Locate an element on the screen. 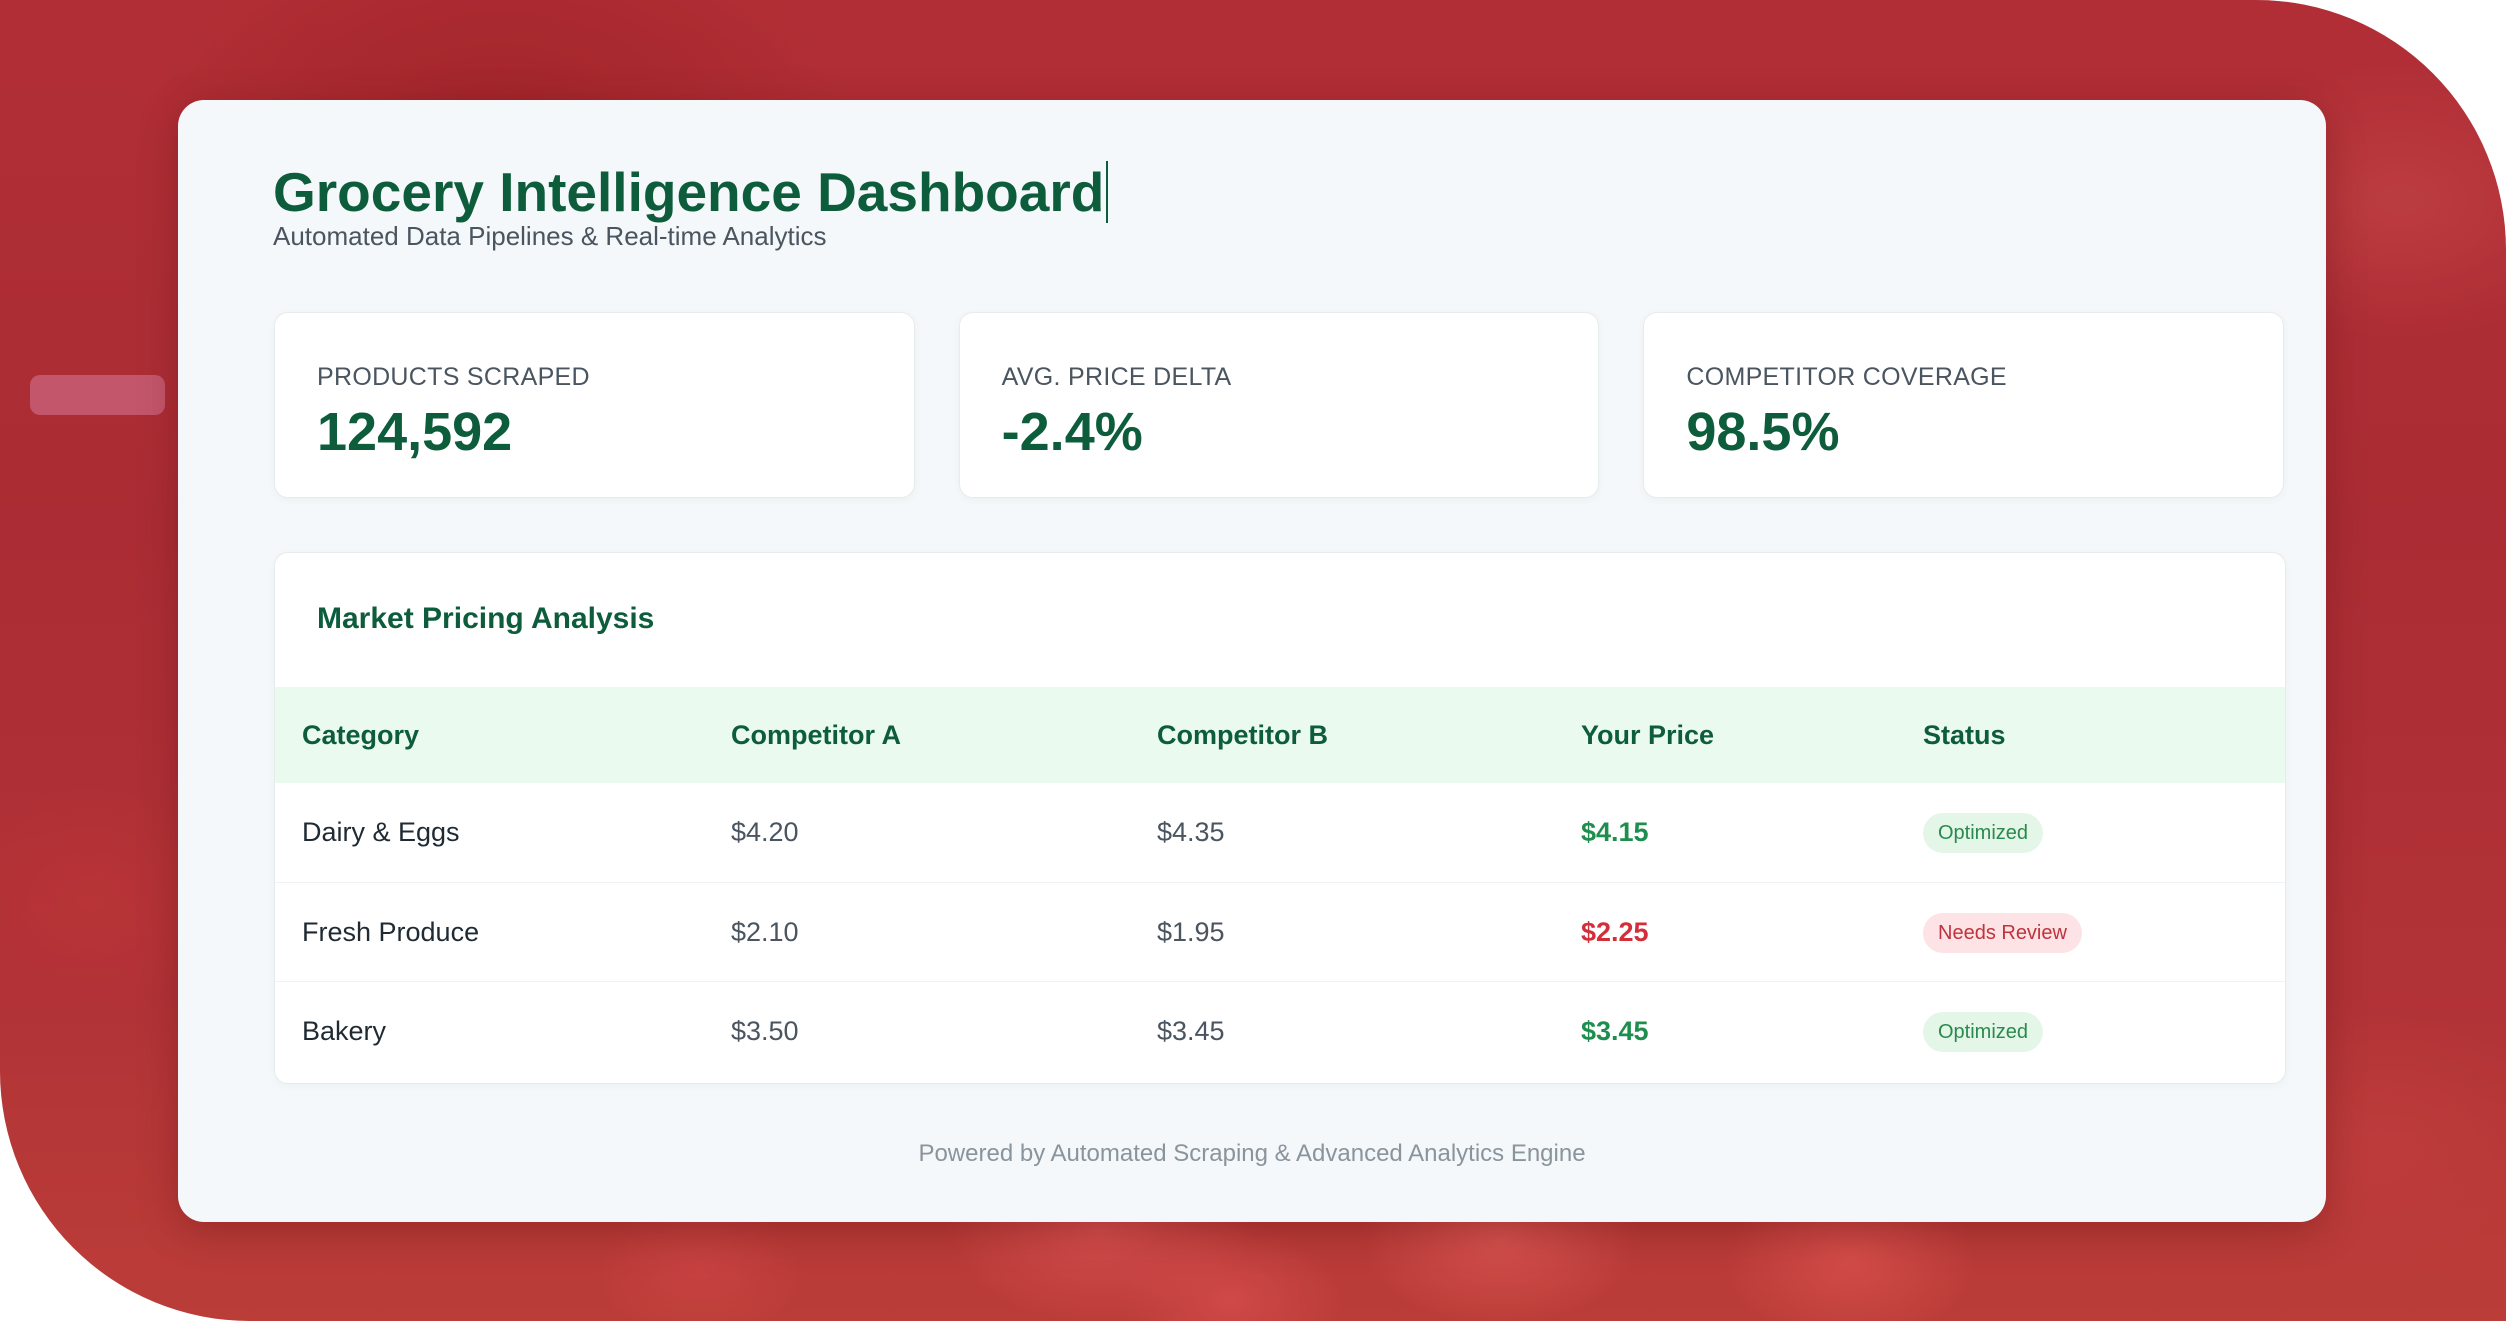  column-header-status: Status is located at coordinates (1964, 735).